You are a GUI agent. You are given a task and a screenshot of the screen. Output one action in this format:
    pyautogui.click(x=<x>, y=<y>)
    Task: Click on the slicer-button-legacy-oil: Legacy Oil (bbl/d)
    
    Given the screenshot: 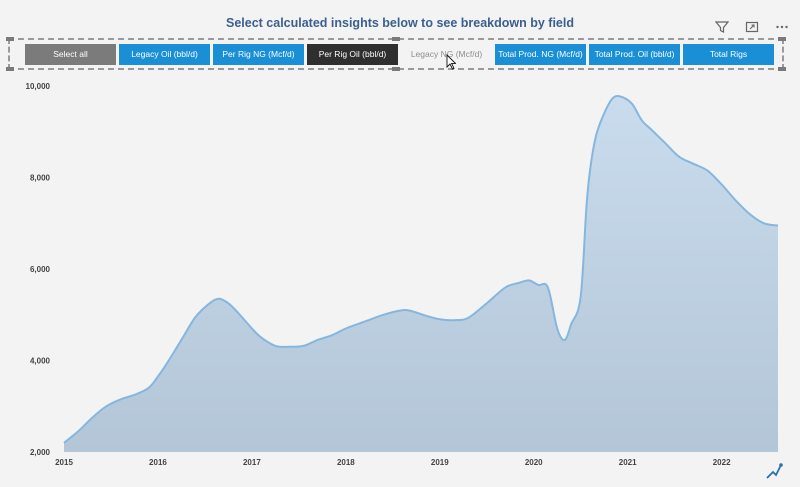 What is the action you would take?
    pyautogui.click(x=164, y=54)
    